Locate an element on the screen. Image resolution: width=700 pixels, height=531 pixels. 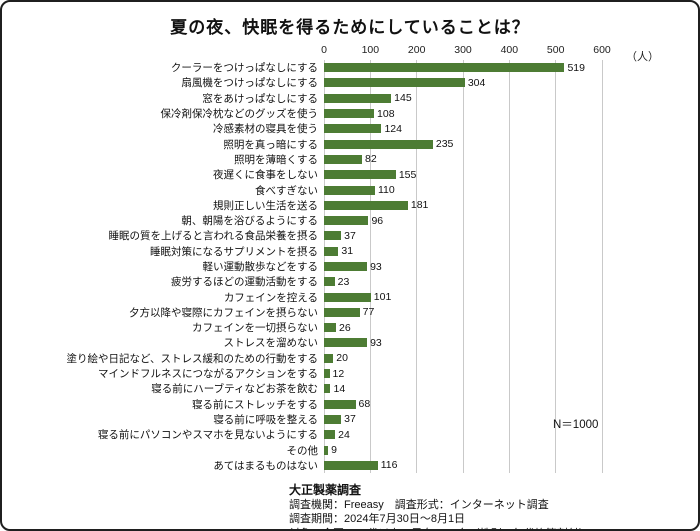
value-label: 145 is located at coordinates (403, 98).